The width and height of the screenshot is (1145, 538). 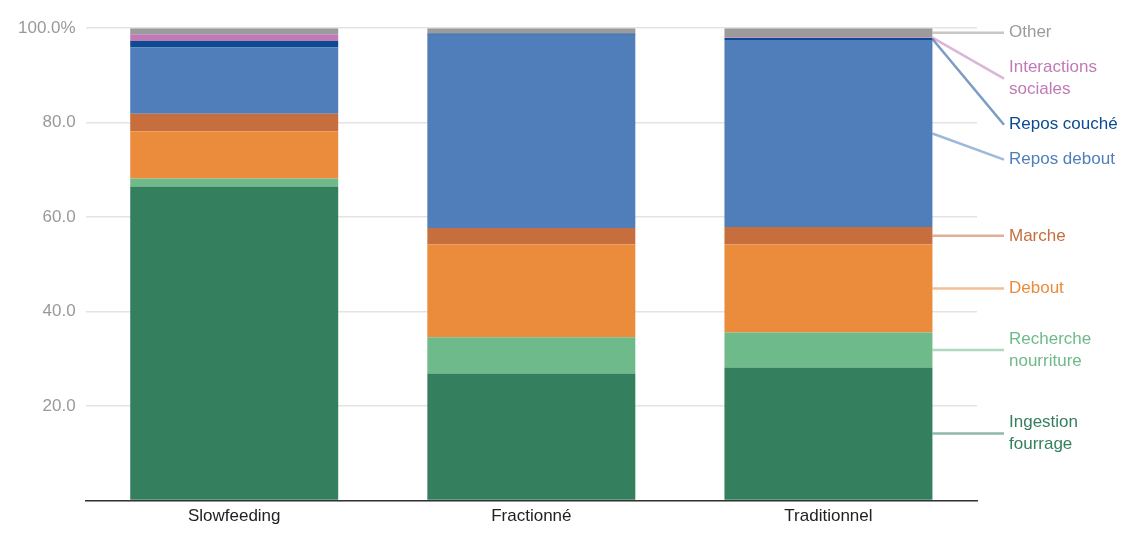 I want to click on y-tick-label: 60.0, so click(x=59, y=216).